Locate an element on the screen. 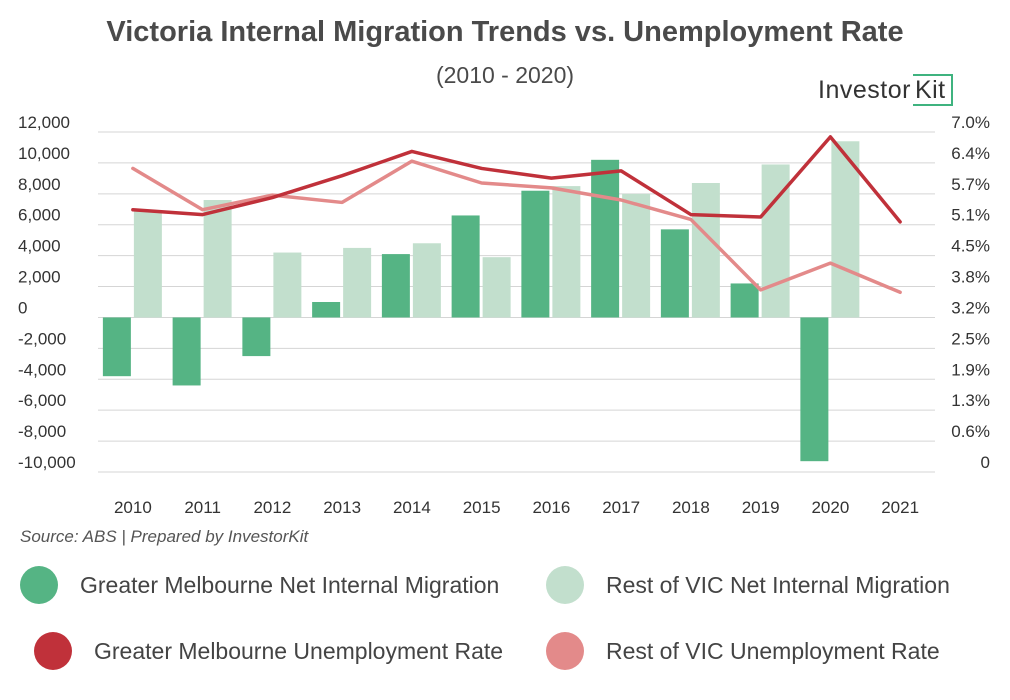 The height and width of the screenshot is (700, 1010). y-right-tick-label: 5.7% is located at coordinates (970, 184).